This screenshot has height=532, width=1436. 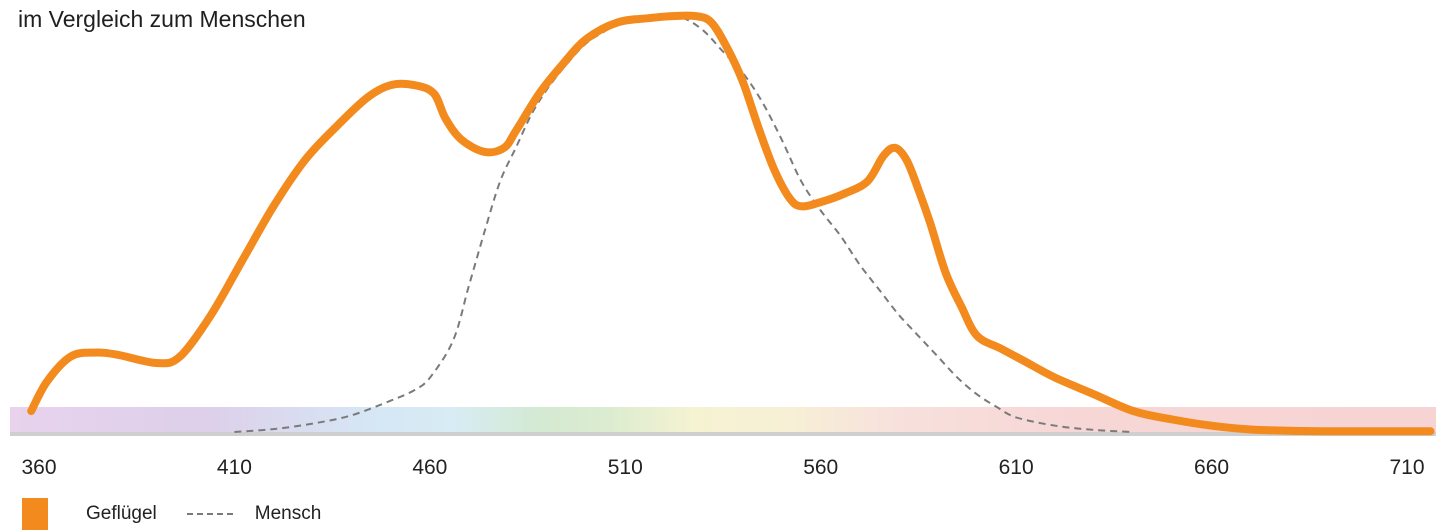 I want to click on legend-item-poultry: Geflügel, so click(x=89, y=514).